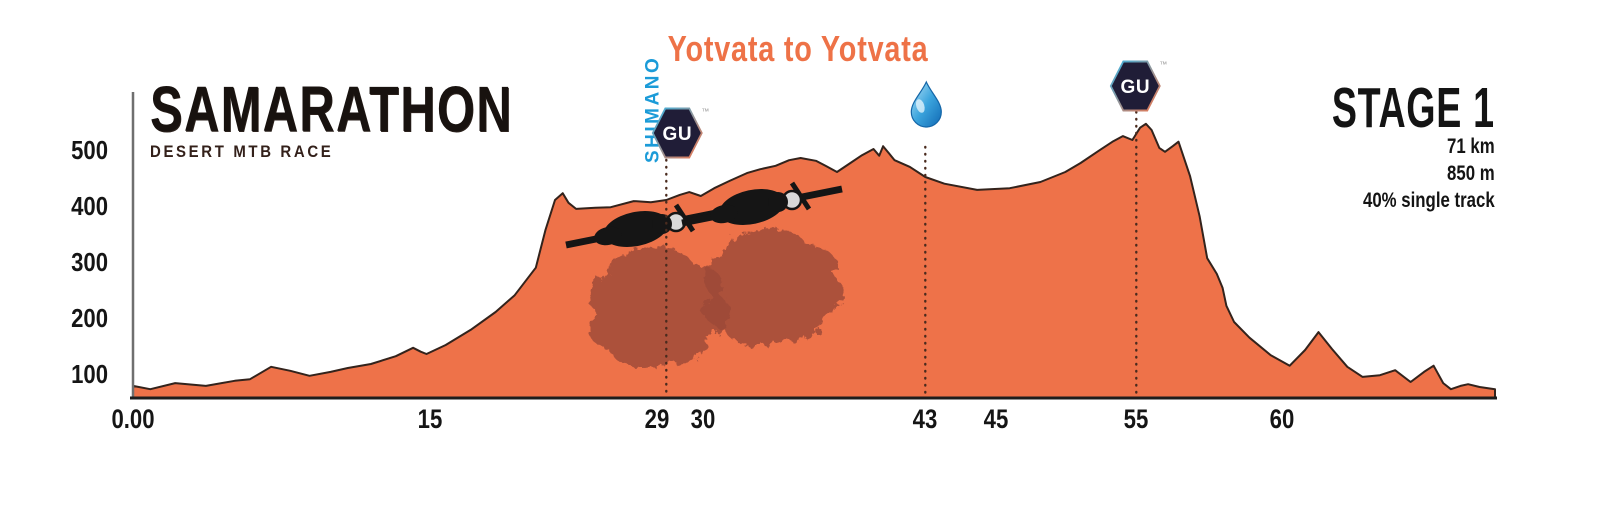 This screenshot has height=505, width=1600. I want to click on marker-gu-feed: GU ™, so click(1138, 228).